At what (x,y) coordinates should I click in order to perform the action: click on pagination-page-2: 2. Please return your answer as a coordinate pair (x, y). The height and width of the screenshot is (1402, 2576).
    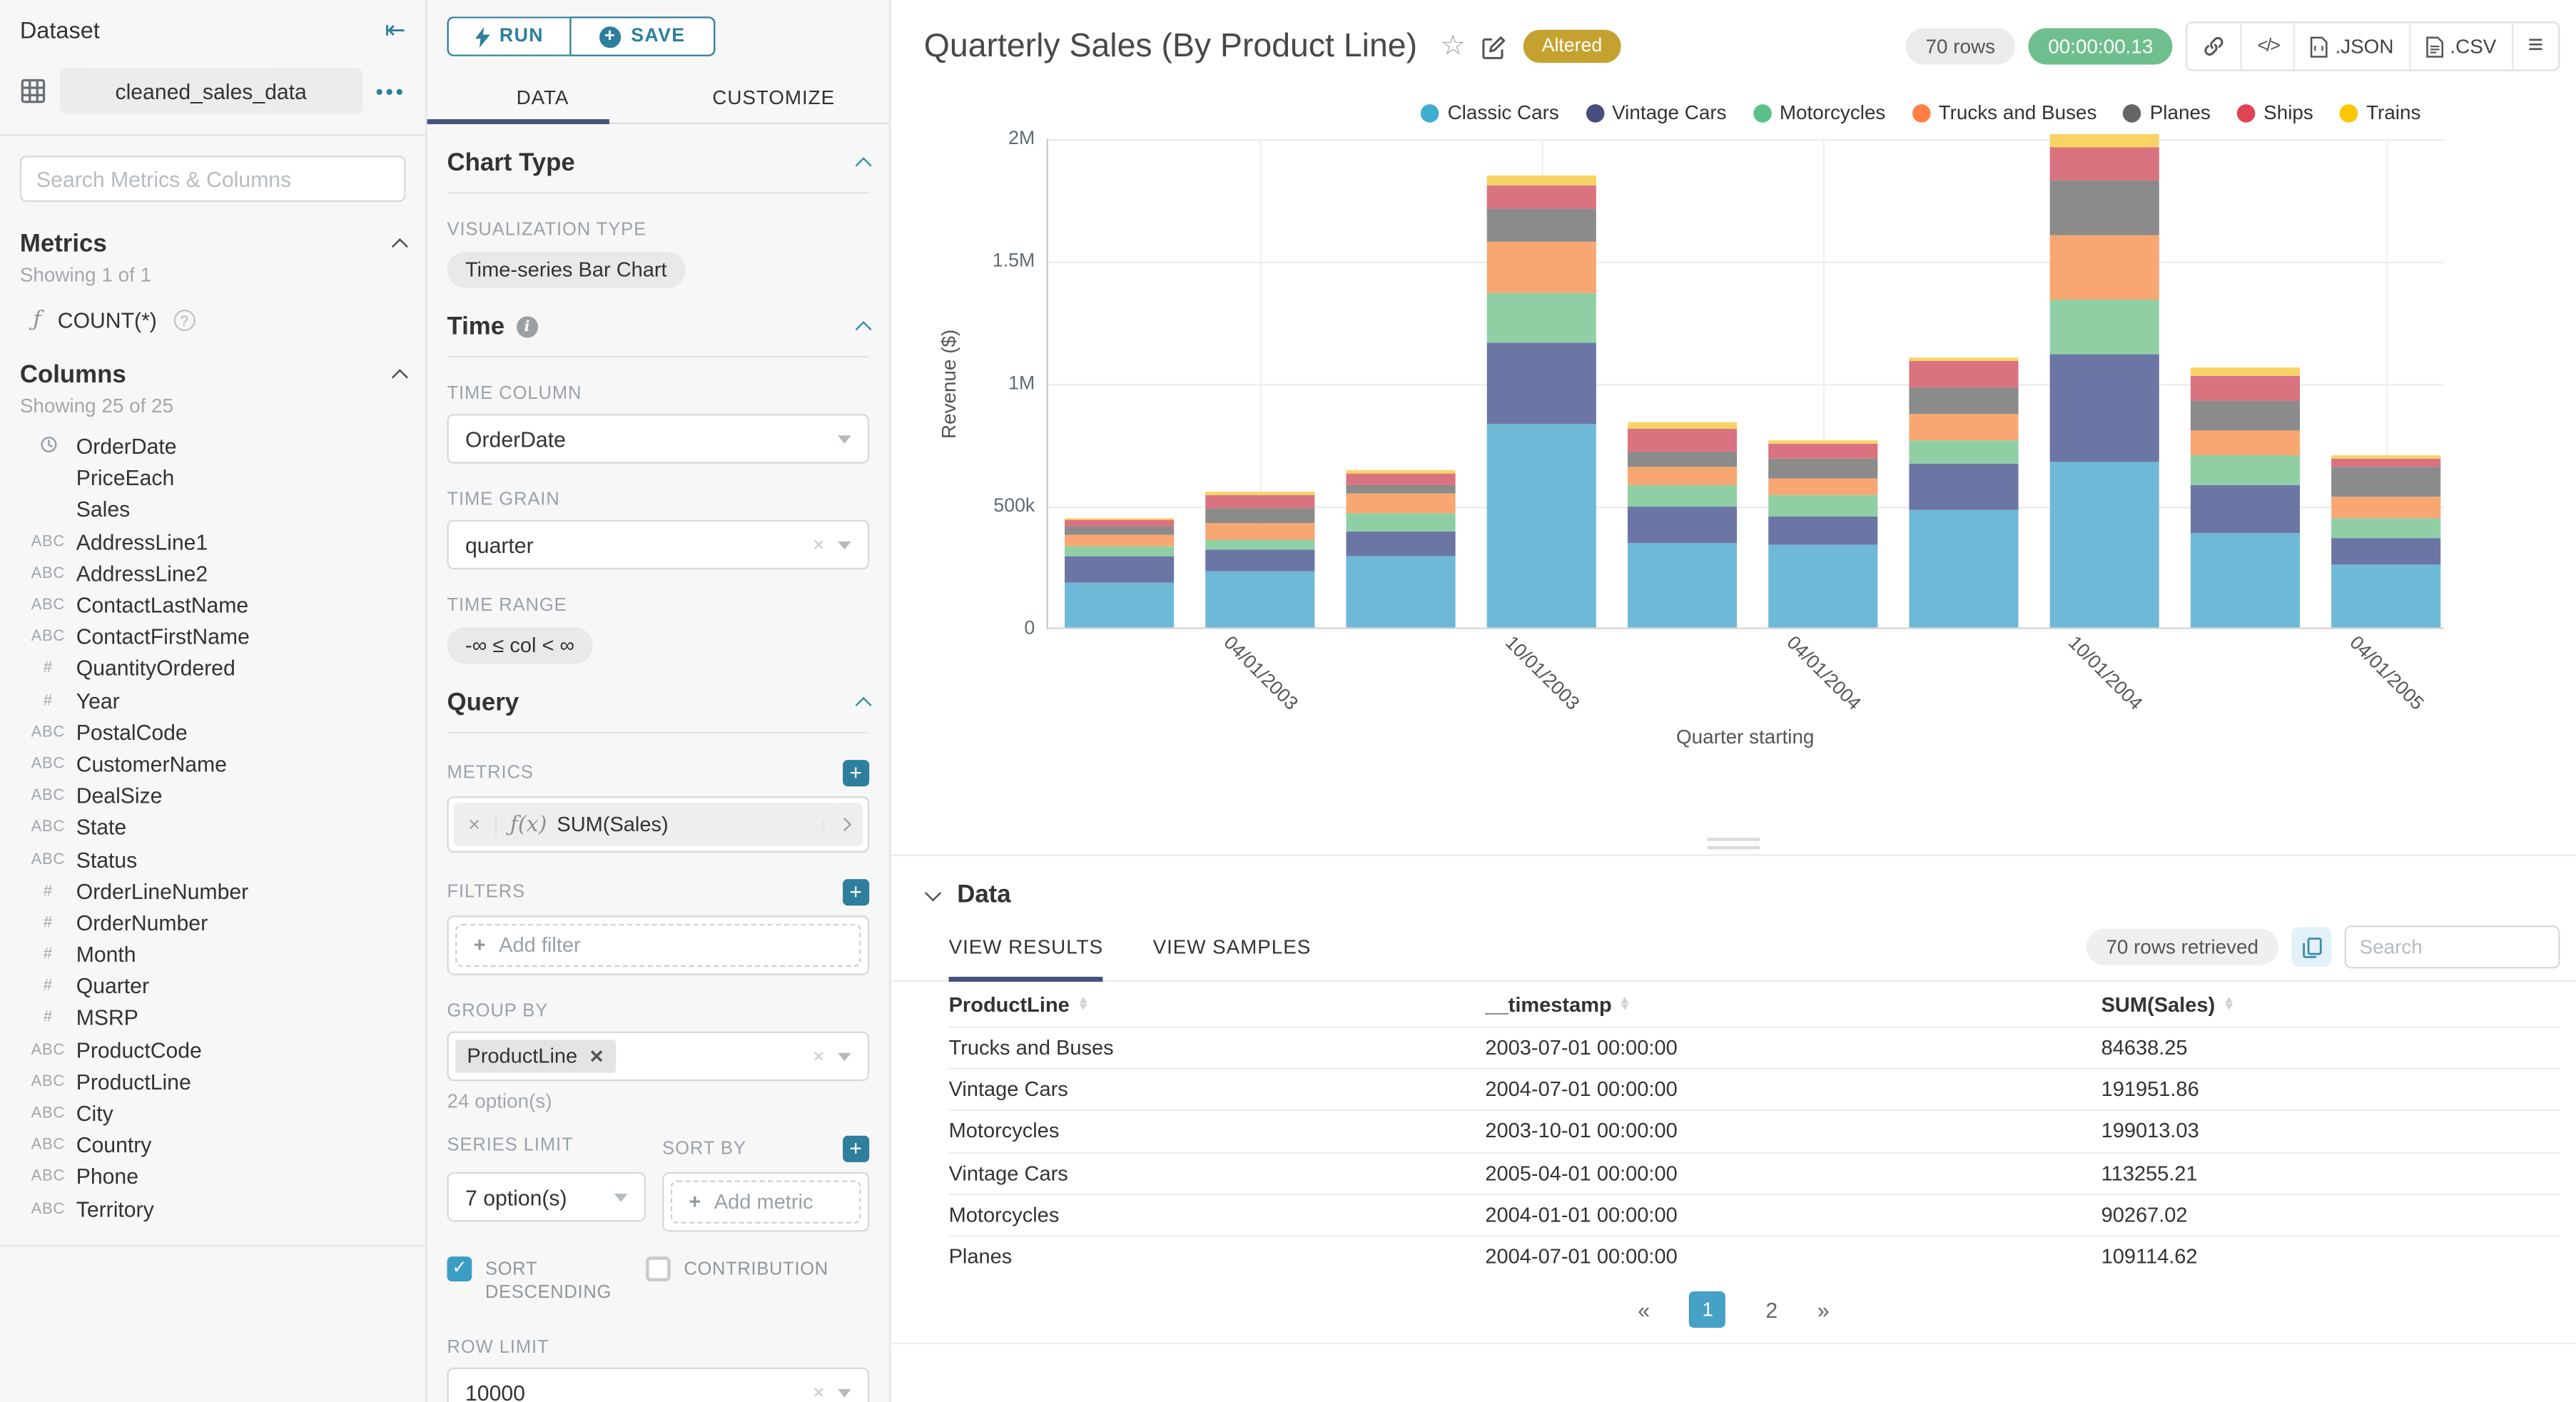
    Looking at the image, I should click on (1771, 1310).